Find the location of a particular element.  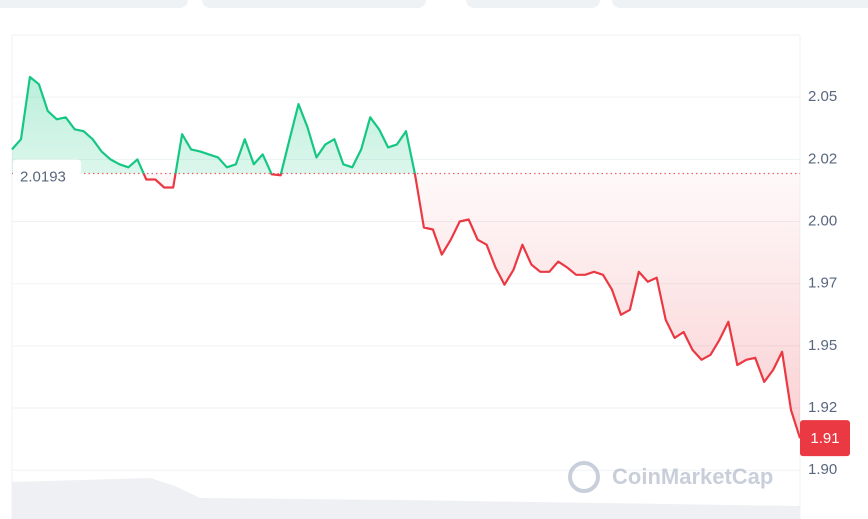

price-label: 1.91 is located at coordinates (824, 438).